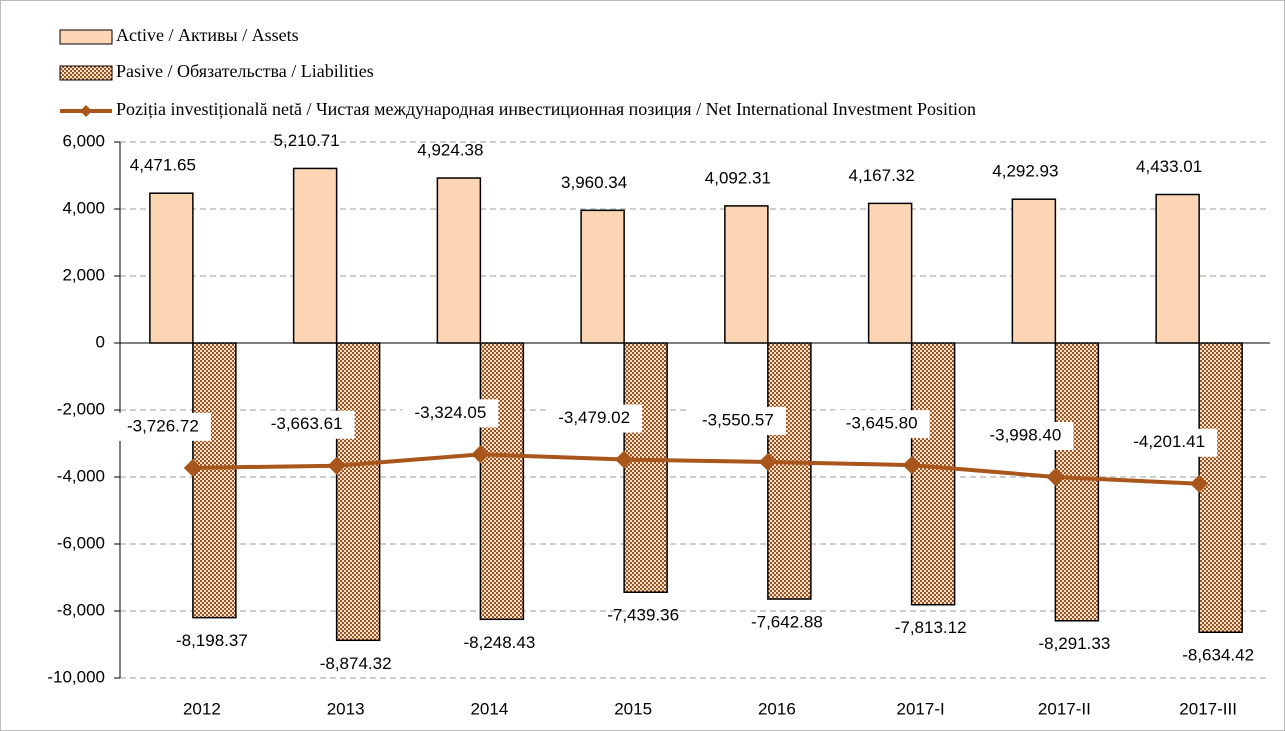  What do you see at coordinates (738, 177) in the screenshot?
I see `data-label: 4,092.31` at bounding box center [738, 177].